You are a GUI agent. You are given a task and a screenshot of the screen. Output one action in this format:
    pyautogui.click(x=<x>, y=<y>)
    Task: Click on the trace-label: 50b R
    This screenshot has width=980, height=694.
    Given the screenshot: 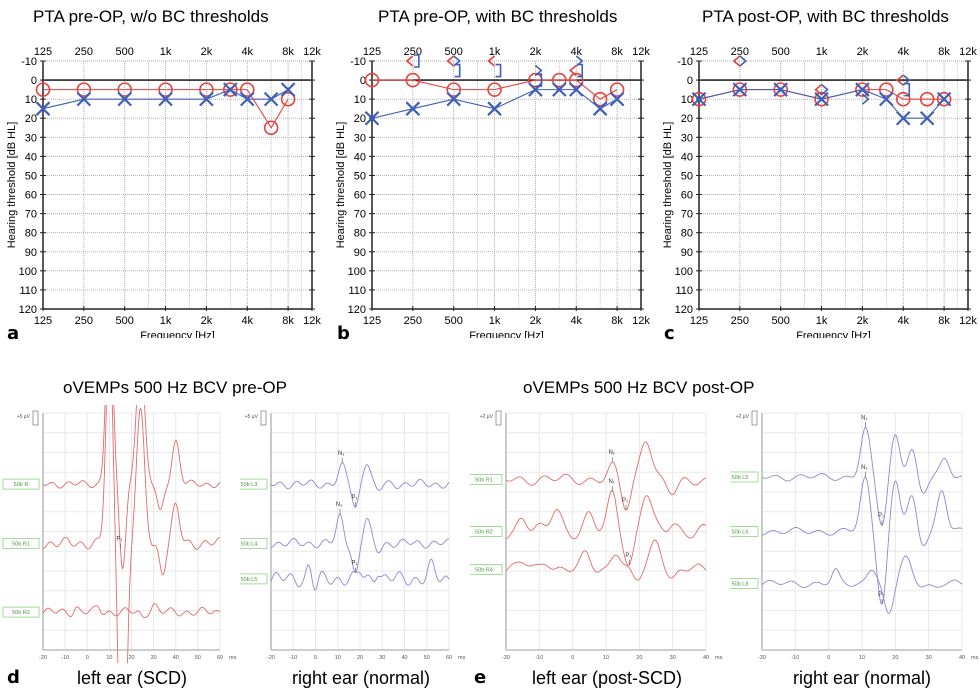 What is the action you would take?
    pyautogui.click(x=21, y=485)
    